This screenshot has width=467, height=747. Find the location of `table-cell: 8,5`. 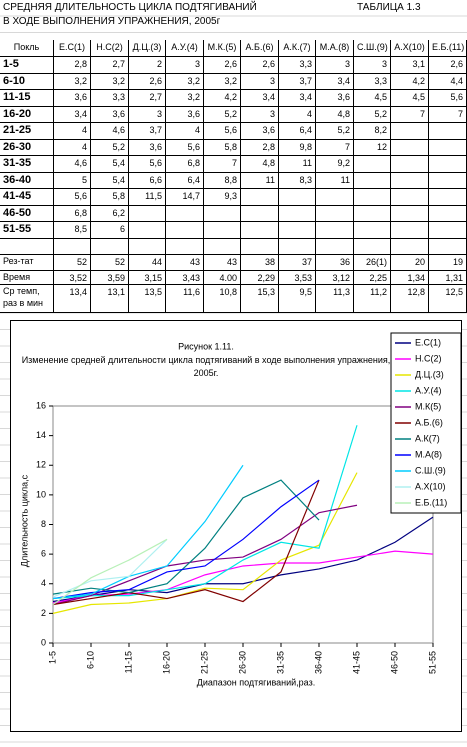

table-cell: 8,5 is located at coordinates (72, 230).